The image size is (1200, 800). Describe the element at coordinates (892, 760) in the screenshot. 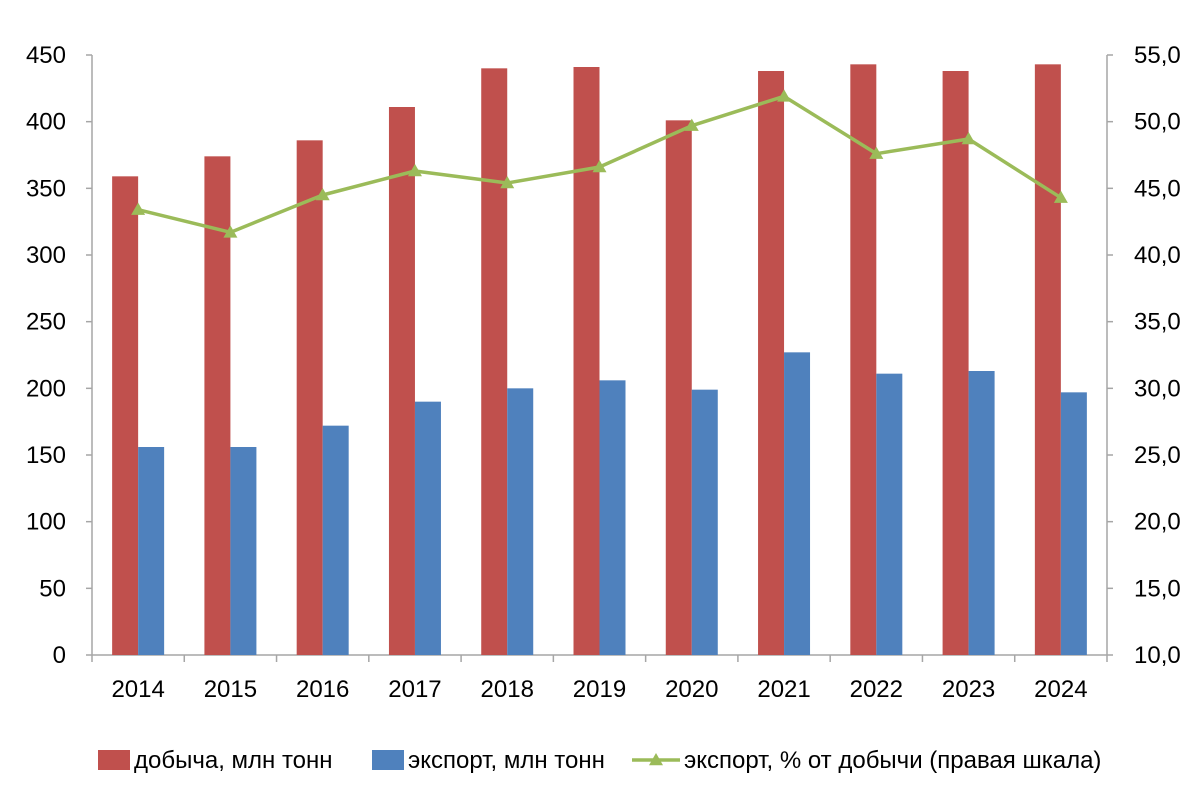

I see `legend-export-share-label: экспорт, % от добычи (правая шкала)` at that location.